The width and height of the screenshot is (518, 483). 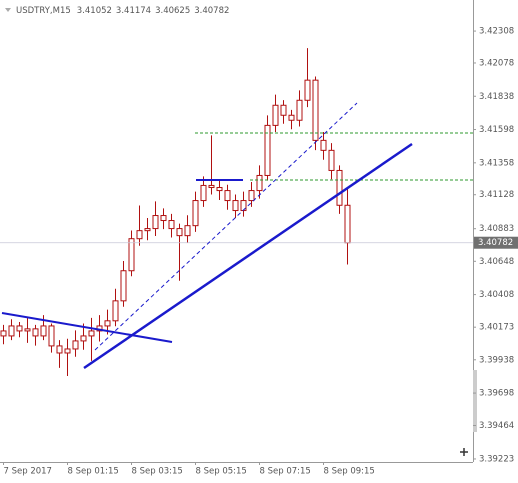 I want to click on x-tick-label: 7 Sep 2017, so click(x=28, y=472).